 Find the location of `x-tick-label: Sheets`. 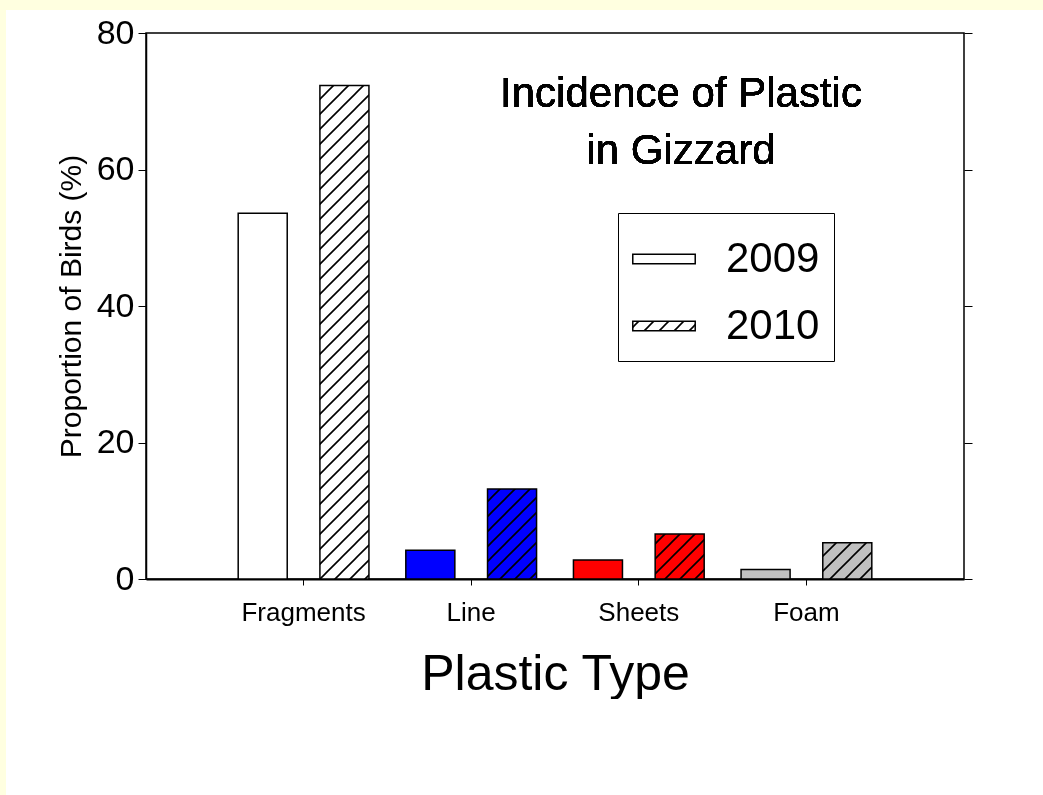

x-tick-label: Sheets is located at coordinates (639, 611).